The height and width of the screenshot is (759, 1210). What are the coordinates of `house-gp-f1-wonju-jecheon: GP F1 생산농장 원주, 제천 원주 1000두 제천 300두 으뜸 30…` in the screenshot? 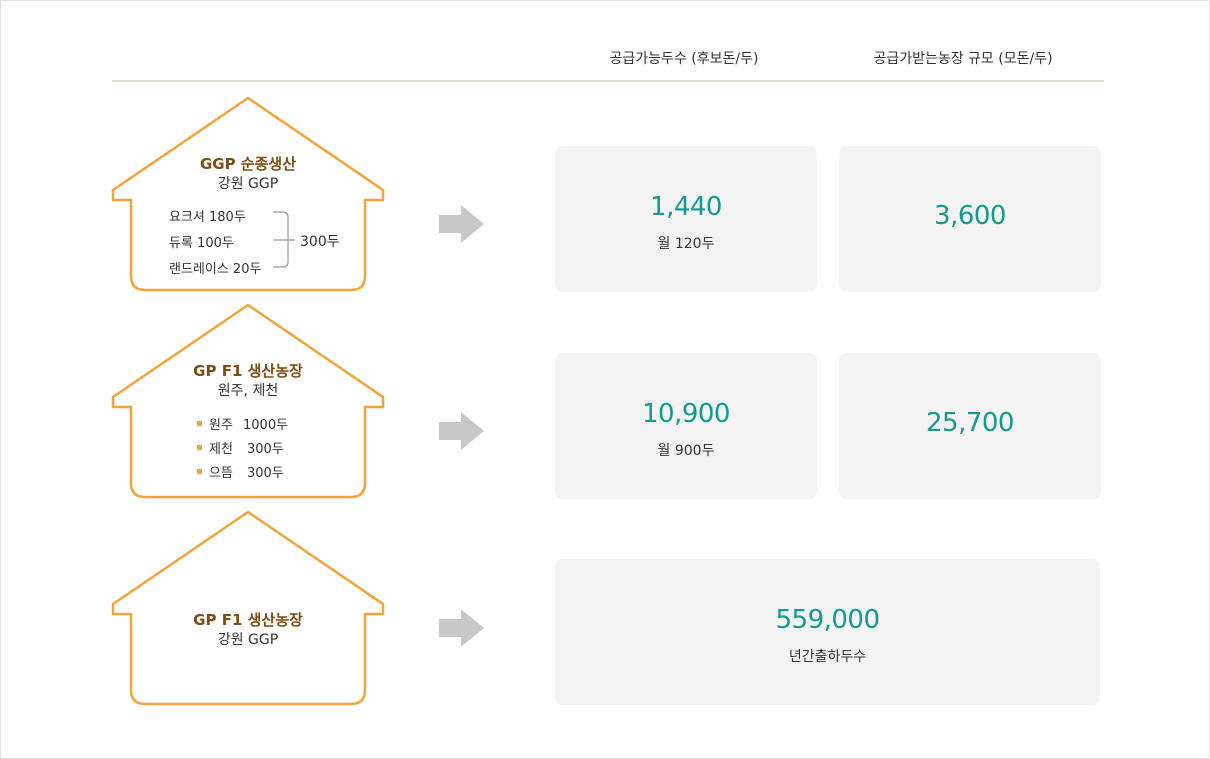 It's located at (248, 403).